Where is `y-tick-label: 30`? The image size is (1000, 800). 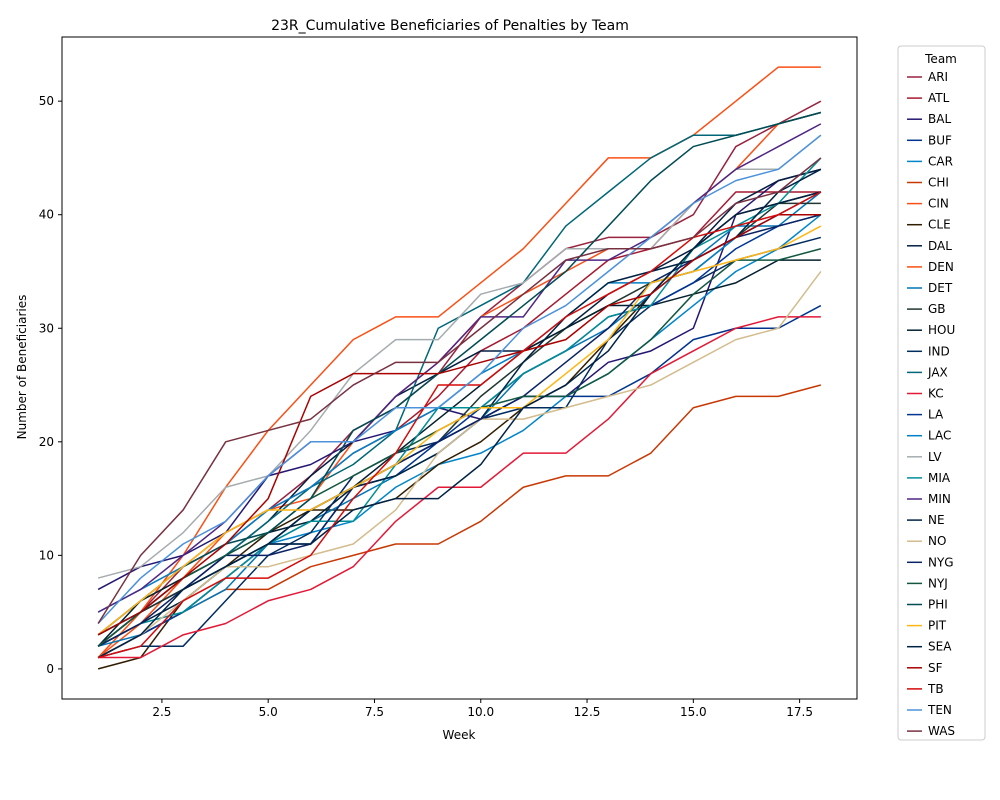 y-tick-label: 30 is located at coordinates (46, 328).